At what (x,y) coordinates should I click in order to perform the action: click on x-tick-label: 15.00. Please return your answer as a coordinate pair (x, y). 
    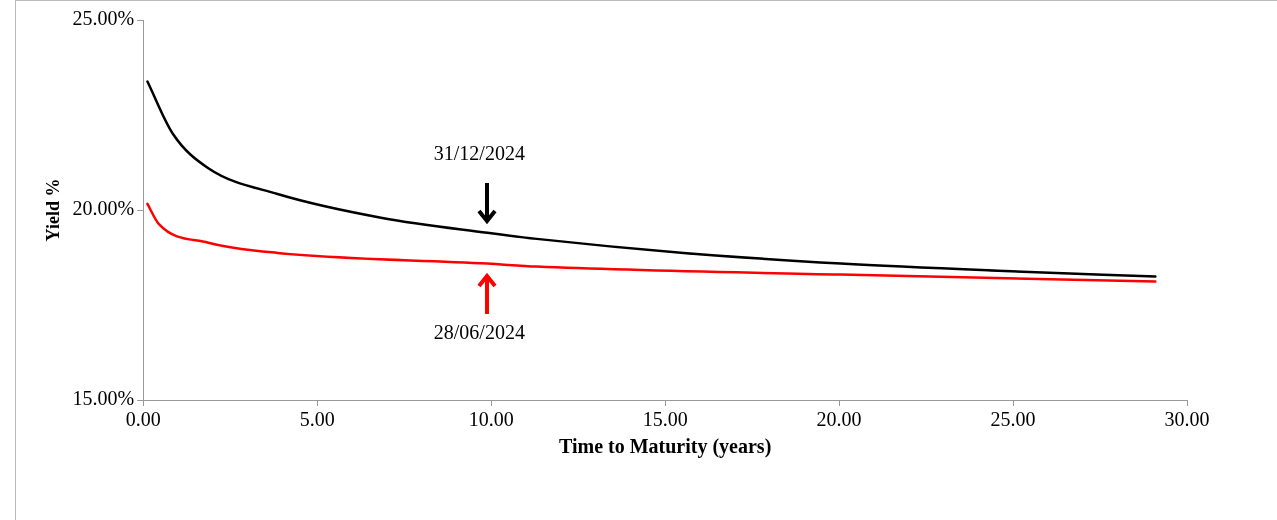
    Looking at the image, I should click on (665, 419).